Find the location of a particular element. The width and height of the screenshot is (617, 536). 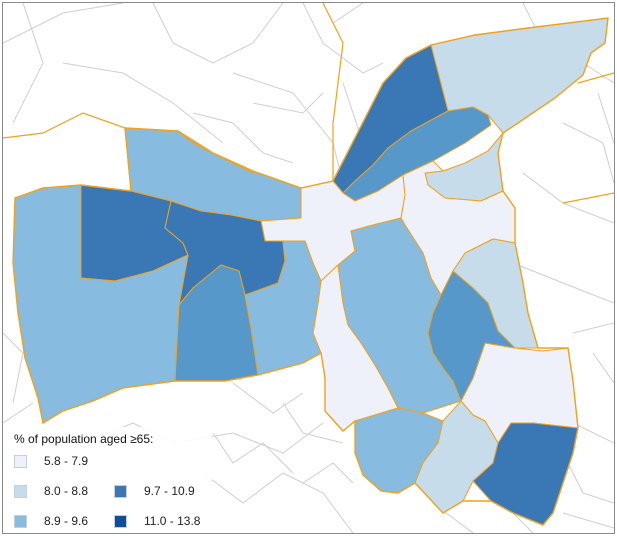

legend-item-class-2: 8.0 - 8.8 is located at coordinates (51, 491).